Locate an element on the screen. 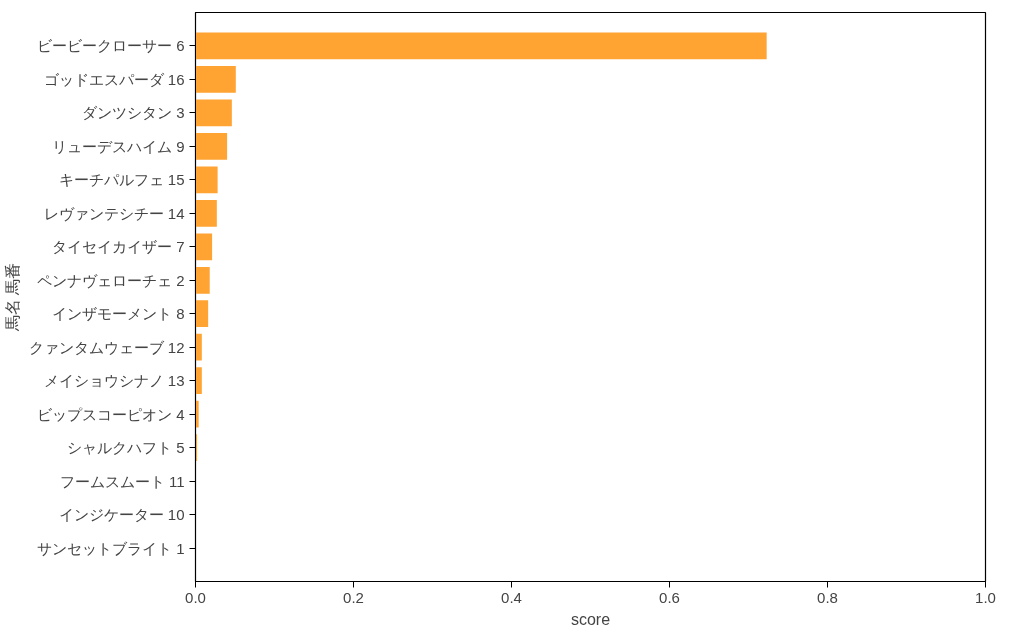 The width and height of the screenshot is (1024, 638). y-tick-label: ビービークローサー 6 is located at coordinates (110, 46).